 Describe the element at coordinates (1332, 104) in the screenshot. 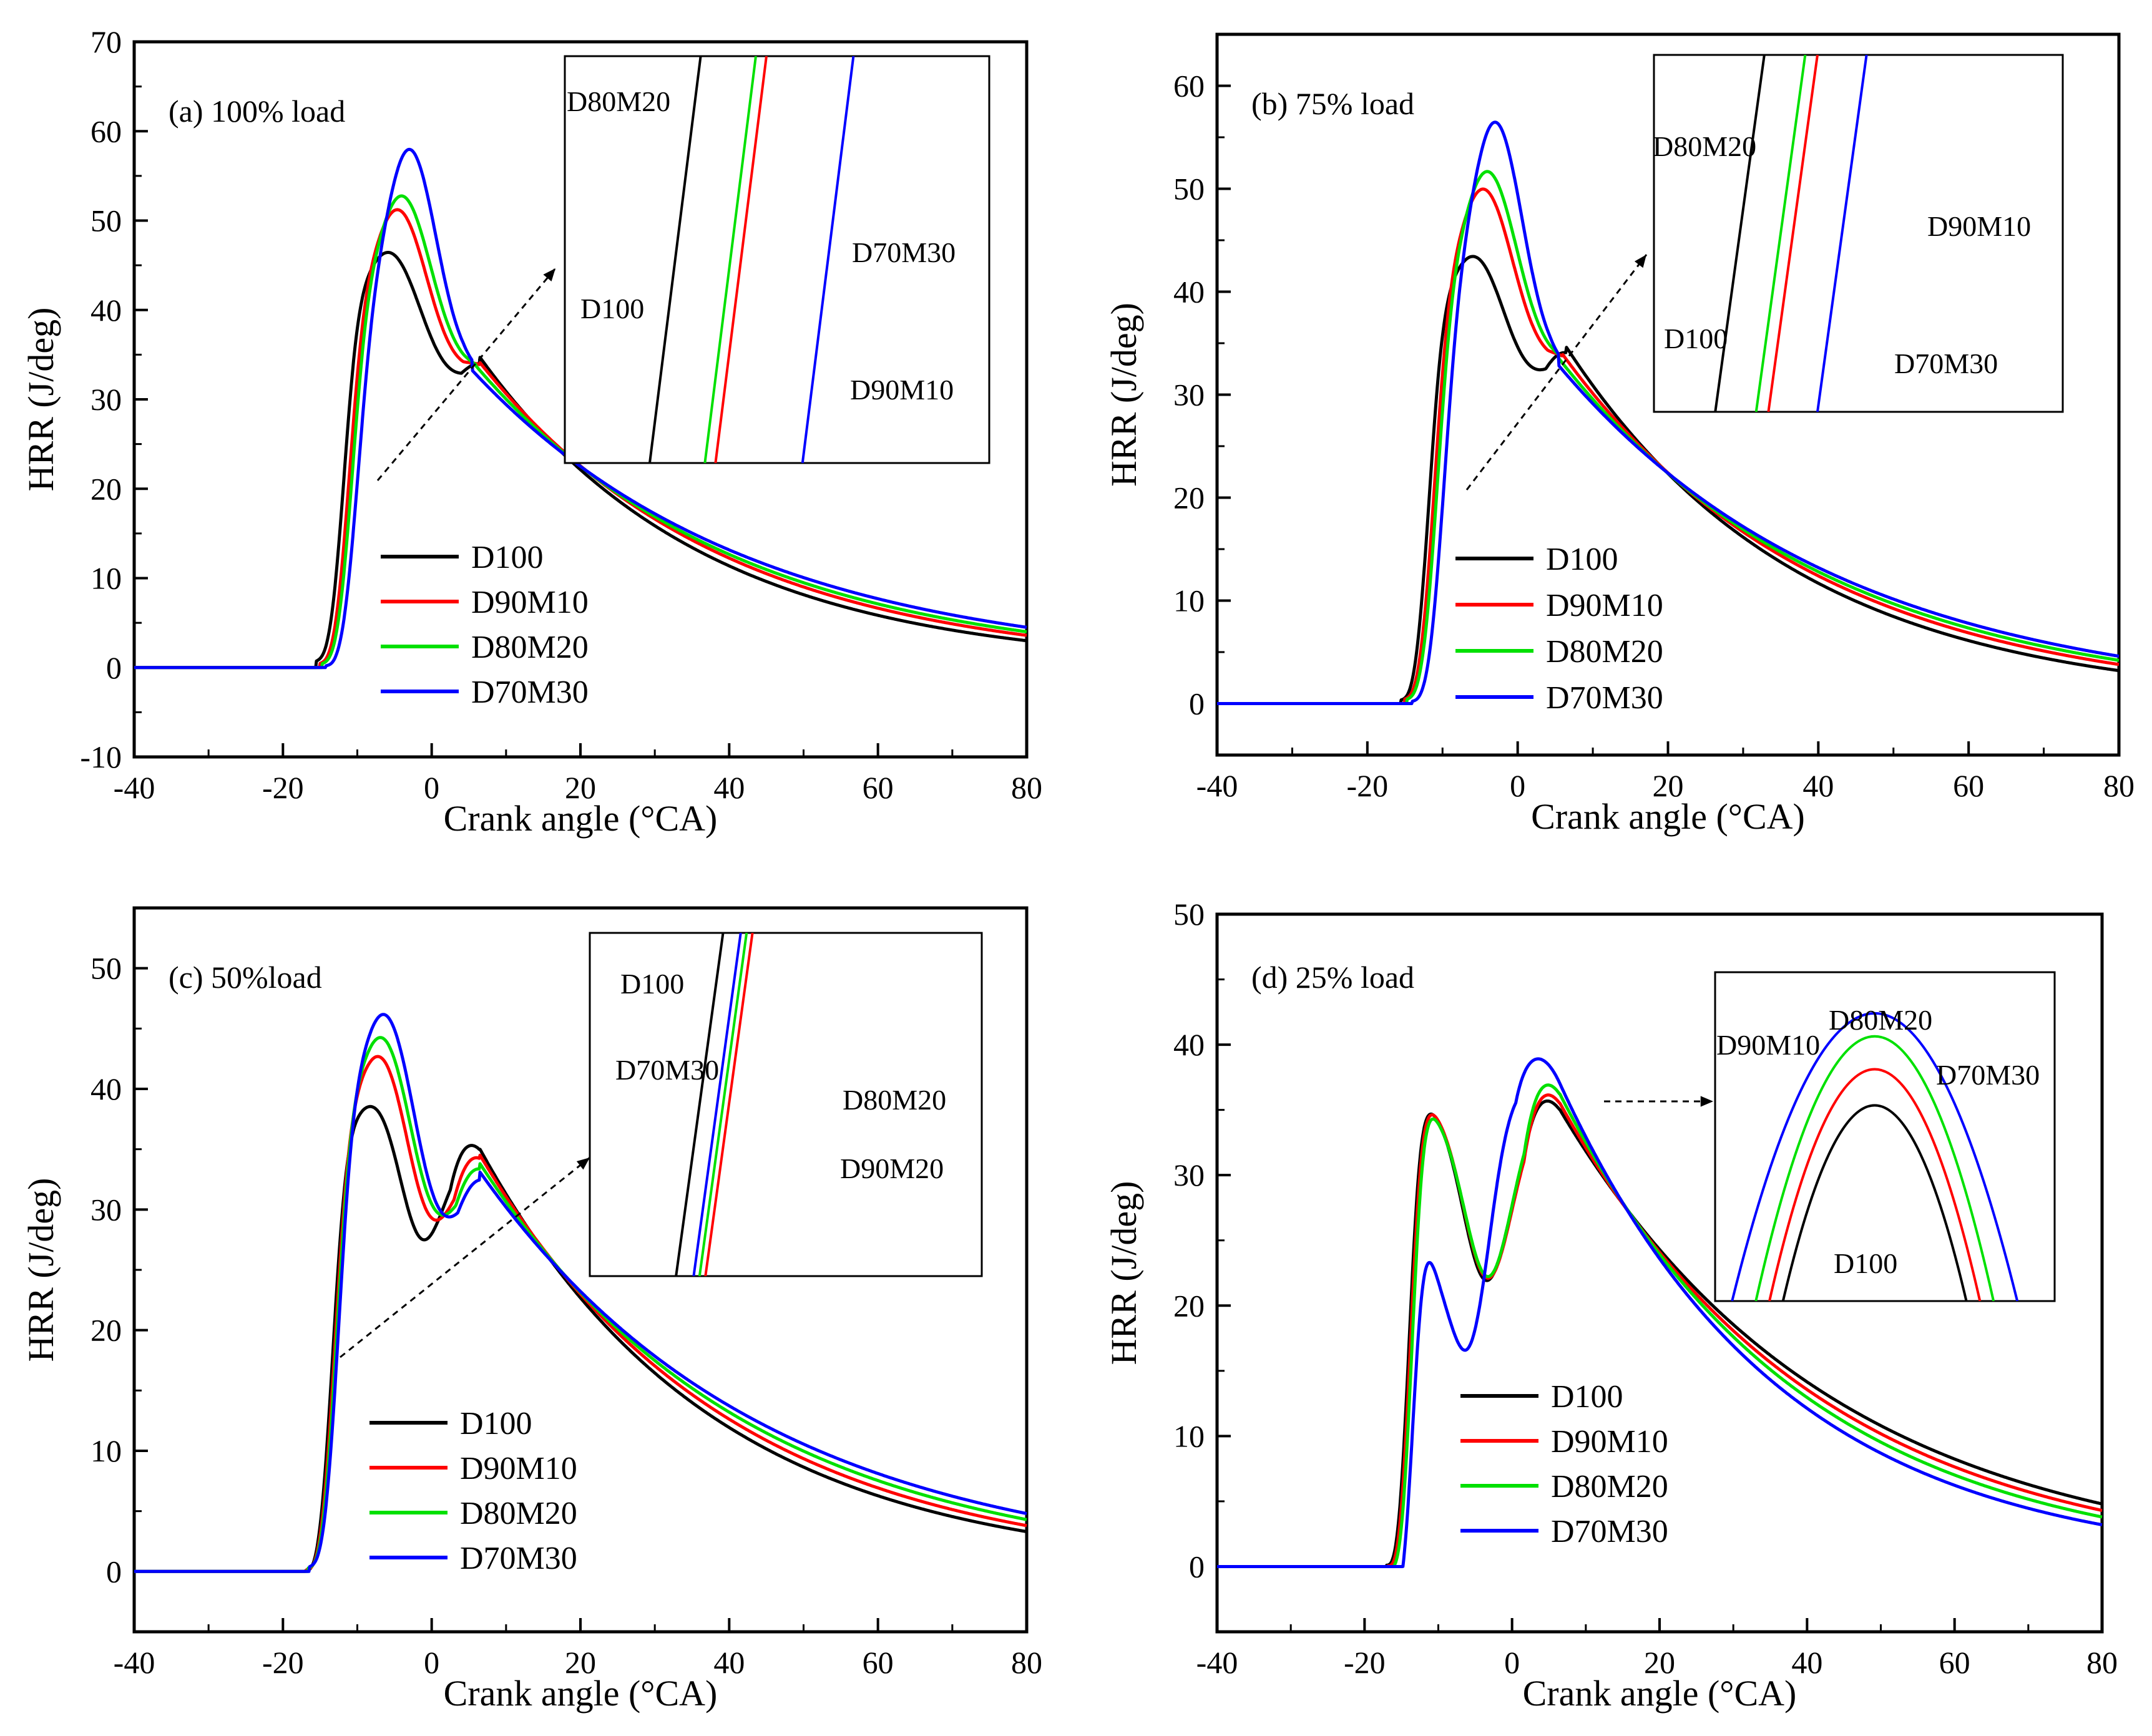

I see `panel-title: (b) 75% load` at that location.